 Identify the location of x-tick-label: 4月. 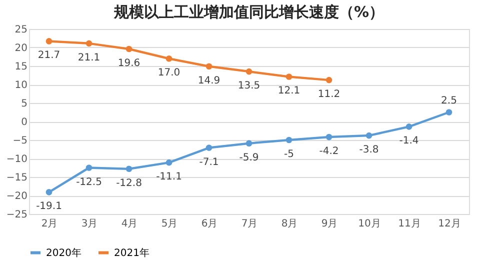
(129, 224).